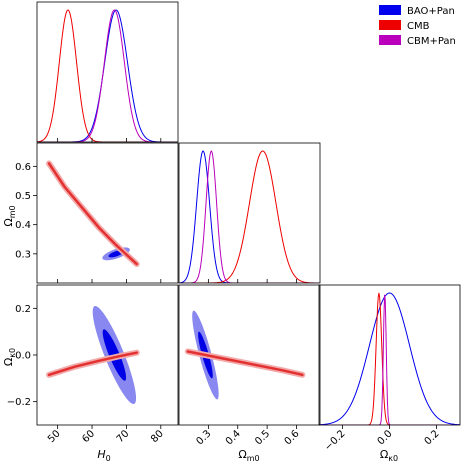 The width and height of the screenshot is (463, 464). I want to click on xtick-label-1-1: 0.4, so click(233, 437).